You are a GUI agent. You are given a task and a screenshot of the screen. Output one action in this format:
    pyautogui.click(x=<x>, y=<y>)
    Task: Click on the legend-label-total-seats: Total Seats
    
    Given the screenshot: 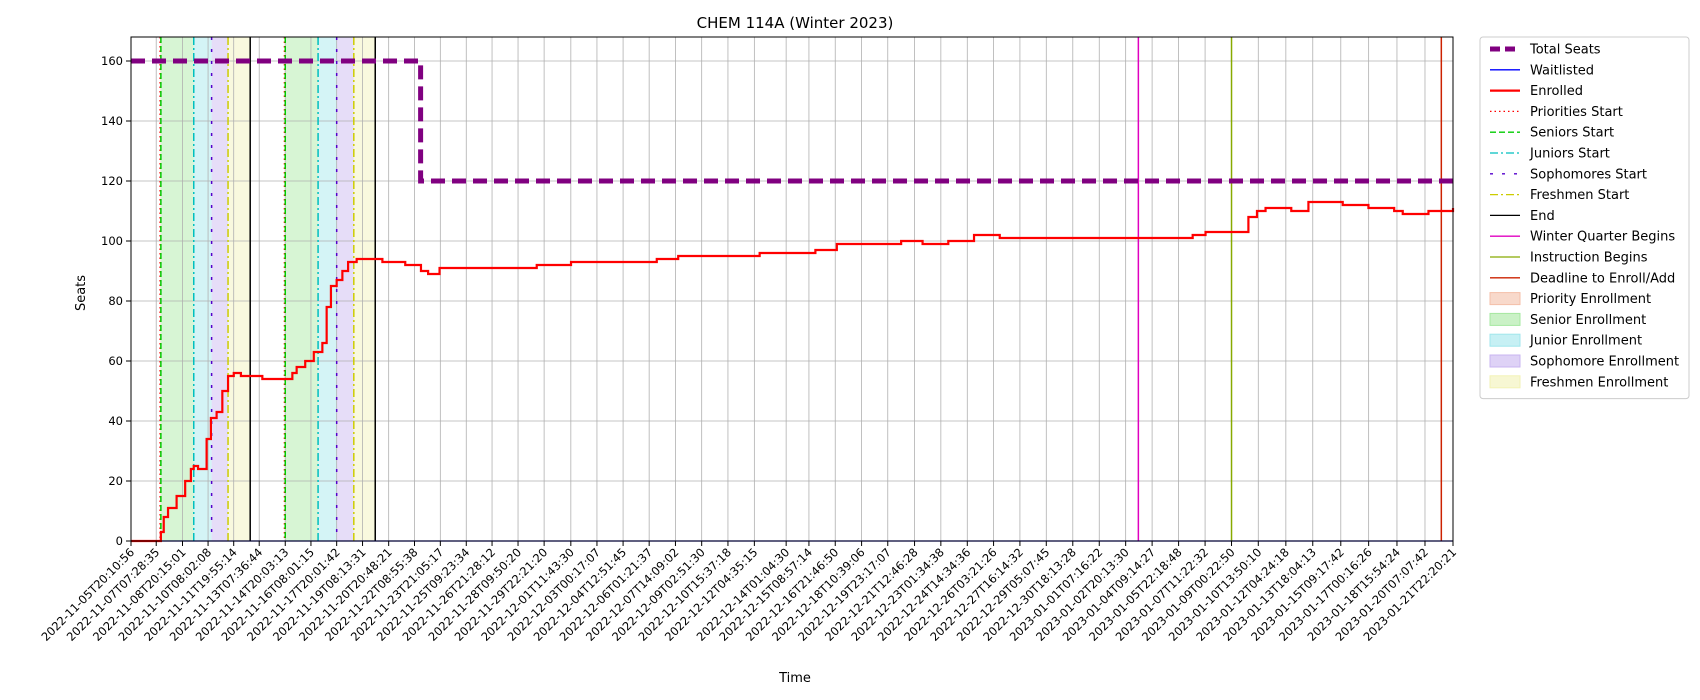 What is the action you would take?
    pyautogui.click(x=1565, y=50)
    